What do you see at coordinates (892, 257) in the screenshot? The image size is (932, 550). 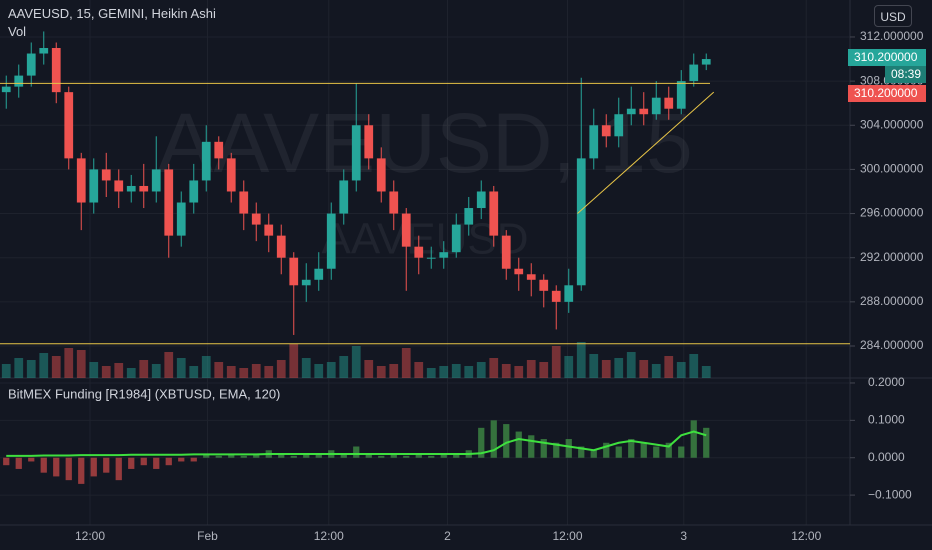 I see `y-tick-label: 292.000000` at bounding box center [892, 257].